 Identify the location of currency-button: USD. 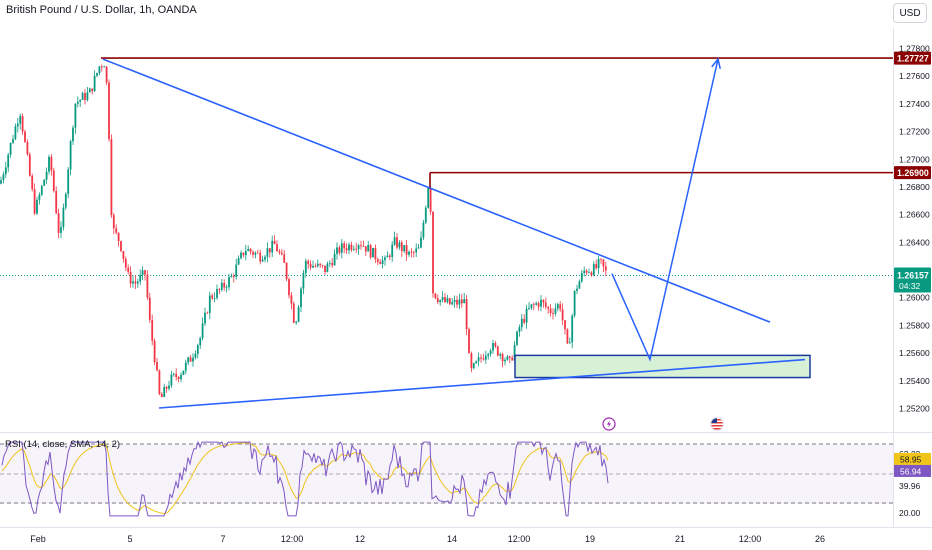
(910, 13).